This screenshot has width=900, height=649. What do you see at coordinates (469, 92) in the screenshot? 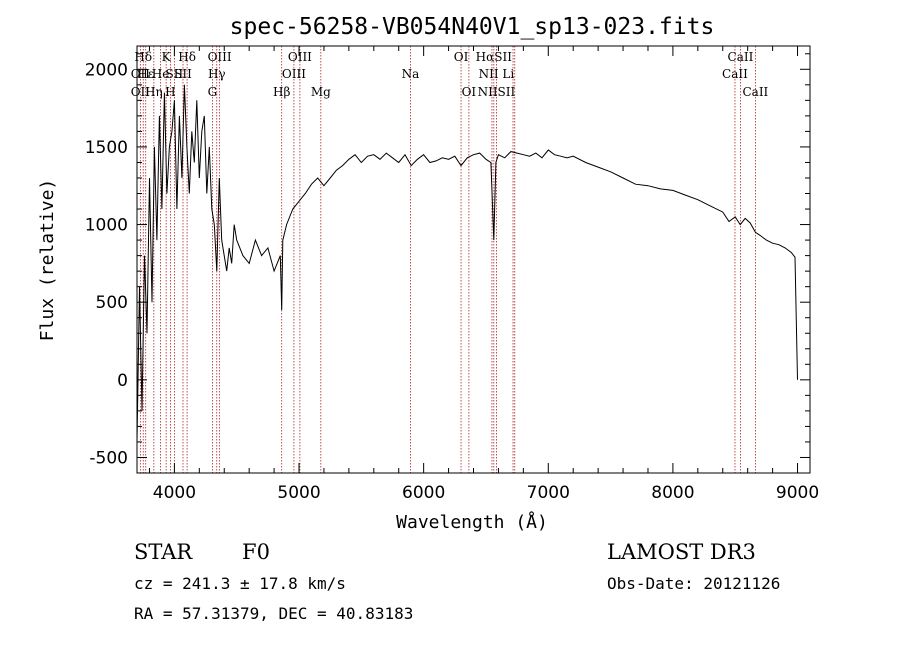
I see `line-label-20: OI` at bounding box center [469, 92].